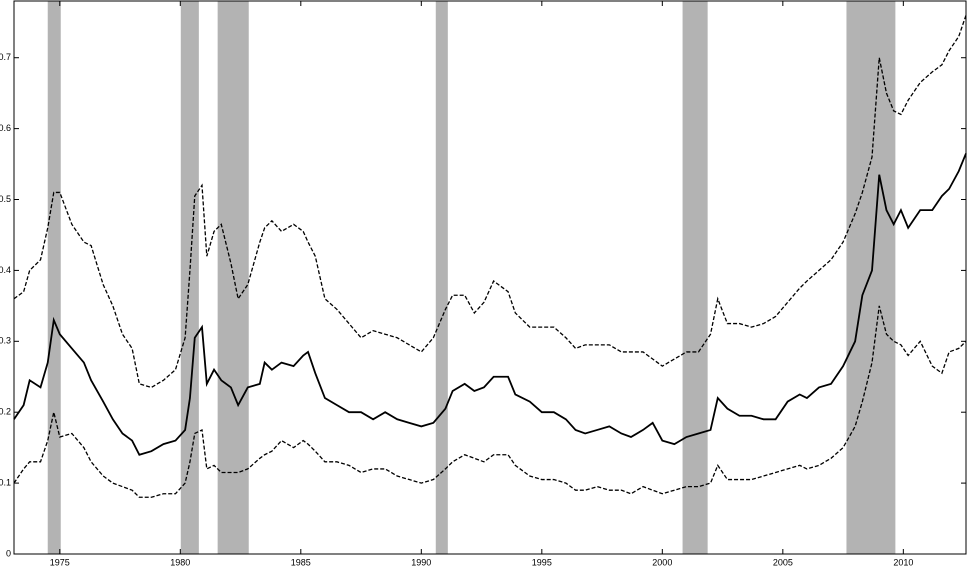 This screenshot has height=571, width=967. I want to click on y-tick-label: 0.4, so click(5, 270).